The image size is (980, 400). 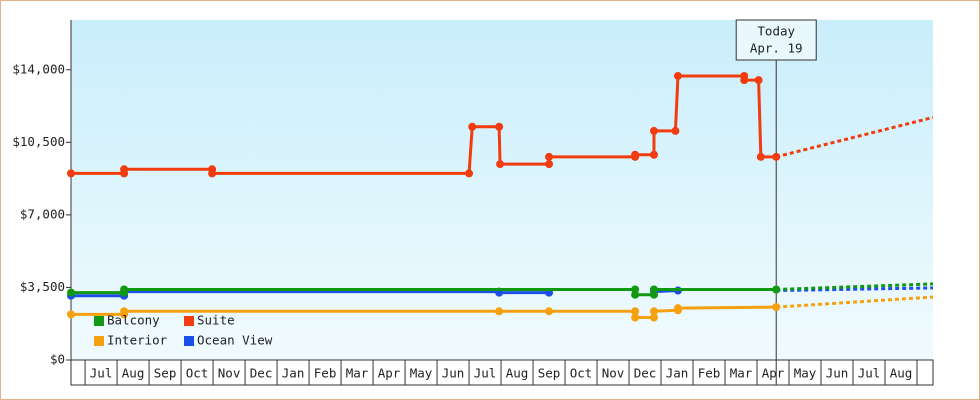 What do you see at coordinates (776, 48) in the screenshot?
I see `today-label: Apr. 19` at bounding box center [776, 48].